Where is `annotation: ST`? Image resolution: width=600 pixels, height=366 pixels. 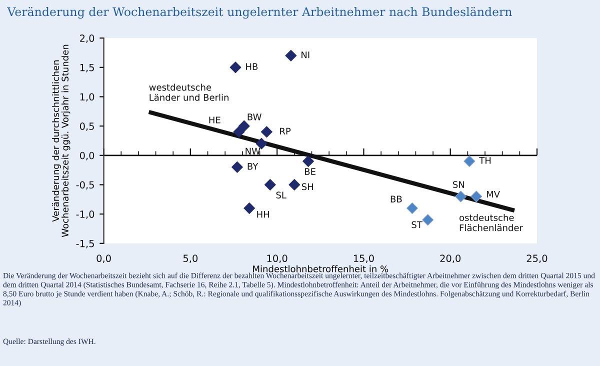
annotation: ST is located at coordinates (417, 224).